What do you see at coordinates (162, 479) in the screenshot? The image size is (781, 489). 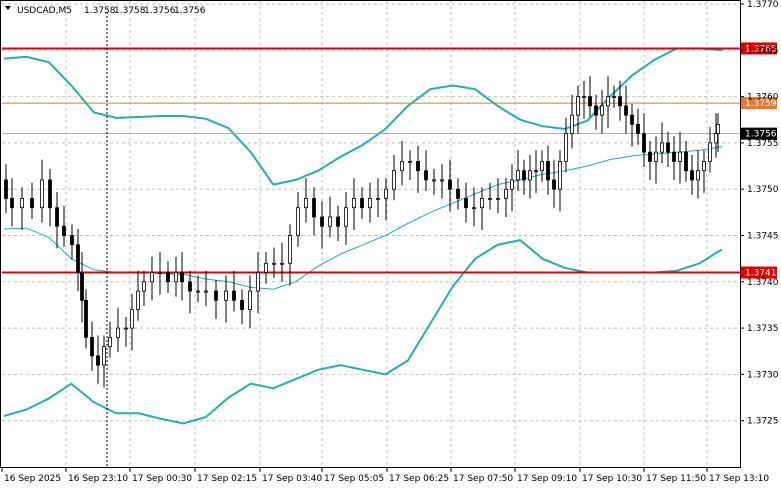 I see `x-tick-label: 17 Sep 00:30` at bounding box center [162, 479].